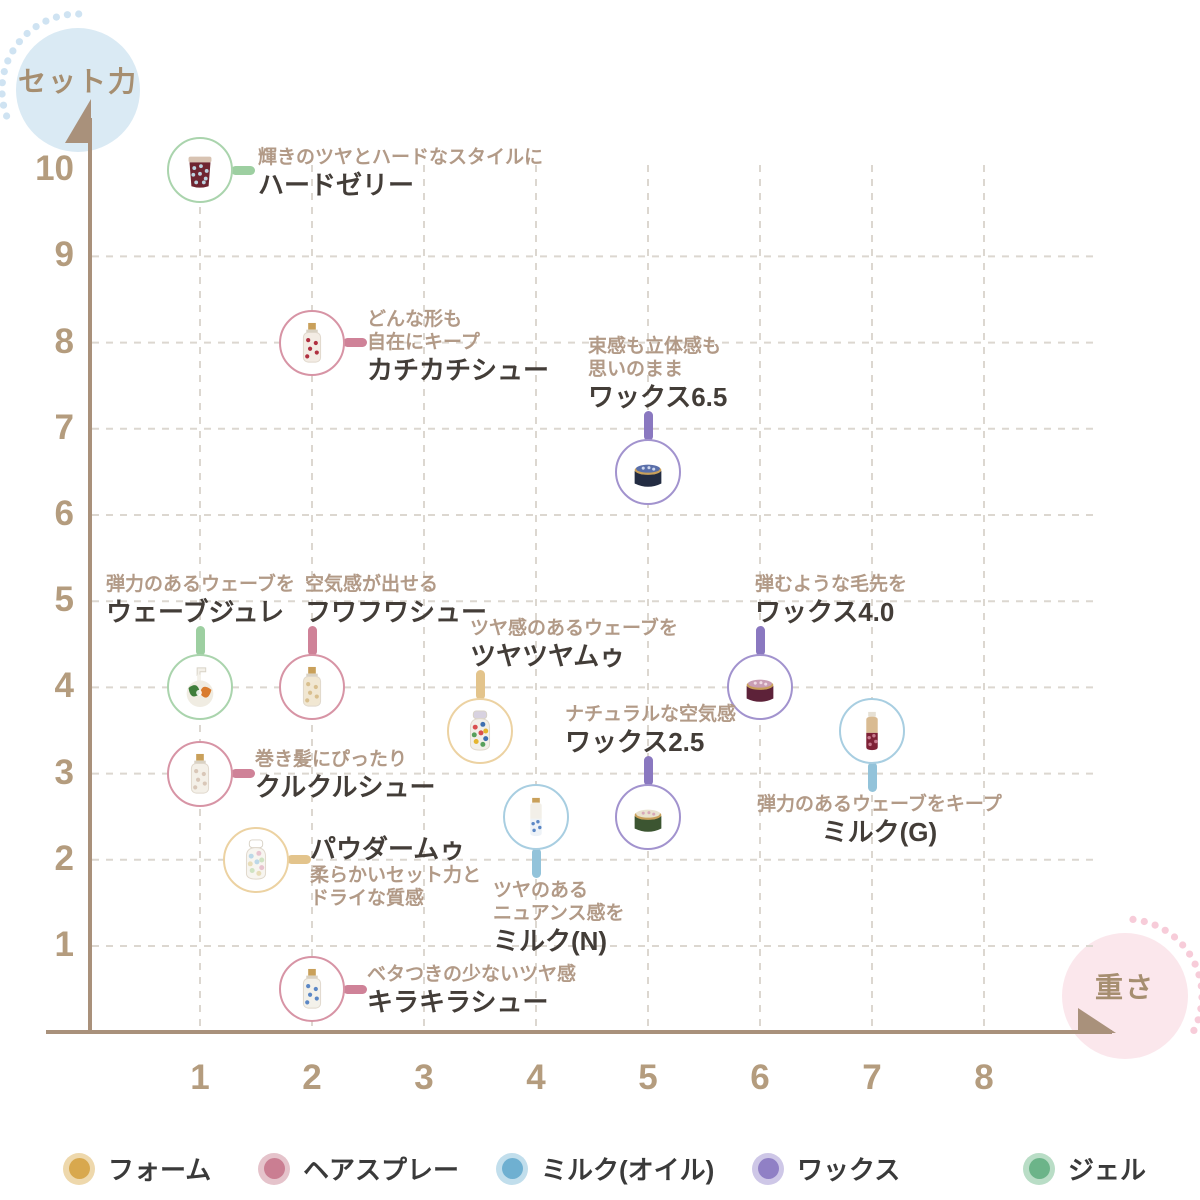  I want to click on x-axis-arrow-icon, so click(1097, 1020).